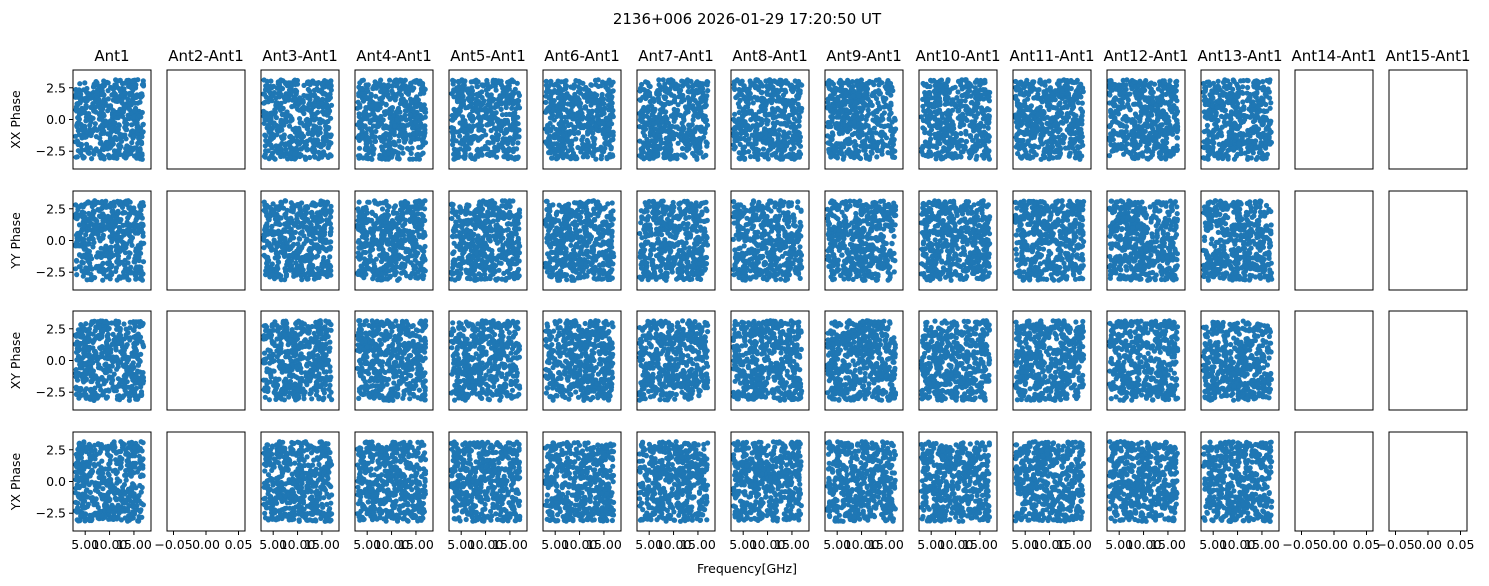 This screenshot has height=586, width=1489. What do you see at coordinates (300, 360) in the screenshot?
I see `panel` at bounding box center [300, 360].